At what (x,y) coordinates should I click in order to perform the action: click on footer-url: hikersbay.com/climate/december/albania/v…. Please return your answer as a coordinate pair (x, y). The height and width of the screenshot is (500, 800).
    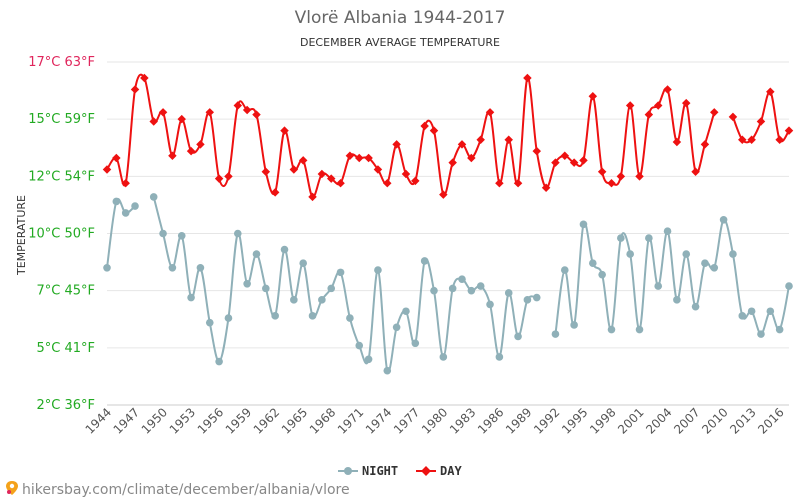
    Looking at the image, I should click on (186, 490).